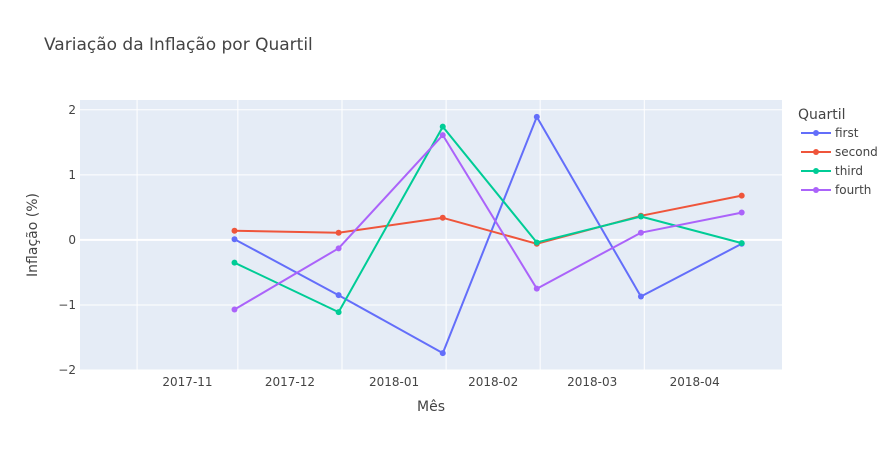 This screenshot has height=450, width=896. Describe the element at coordinates (493, 382) in the screenshot. I see `x-tick-label: 2018-02` at that location.